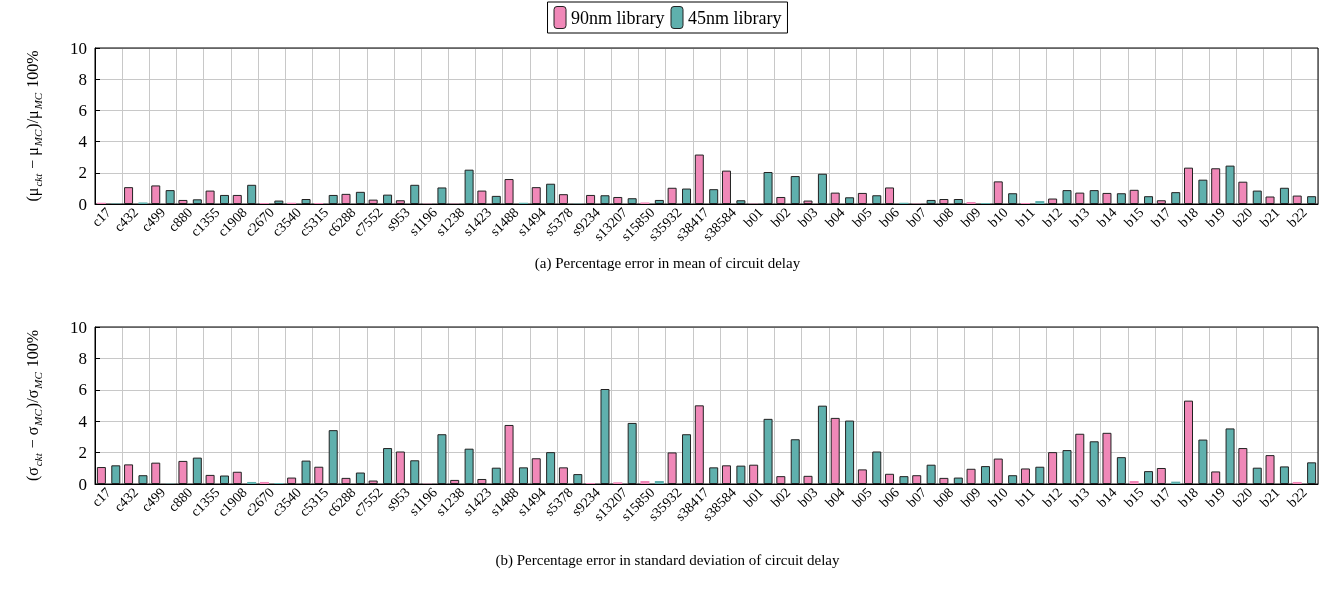 This screenshot has width=1335, height=593. Describe the element at coordinates (943, 217) in the screenshot. I see `x-tick-label: b08` at that location.